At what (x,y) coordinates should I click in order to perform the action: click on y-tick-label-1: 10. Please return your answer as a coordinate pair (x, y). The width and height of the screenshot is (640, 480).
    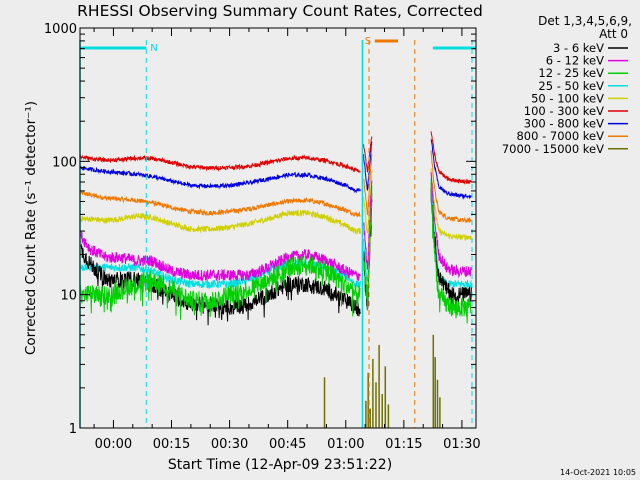
    Looking at the image, I should click on (68, 296).